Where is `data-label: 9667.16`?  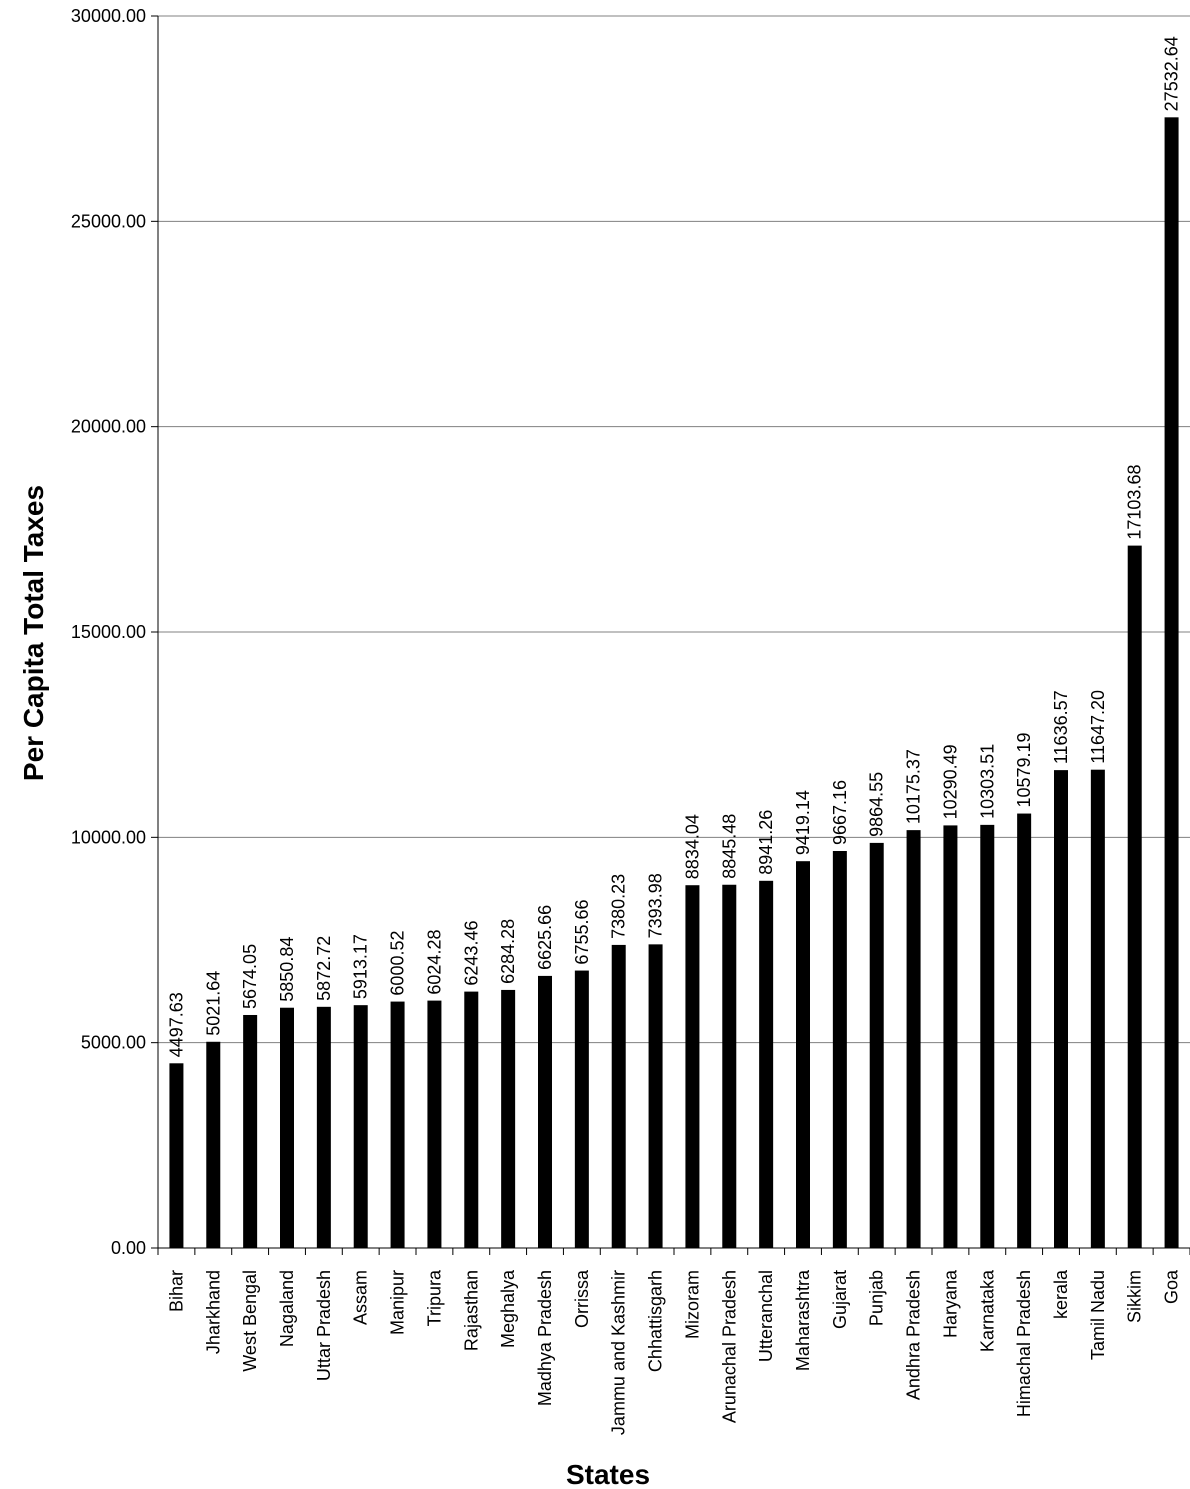
data-label: 9667.16 is located at coordinates (840, 812).